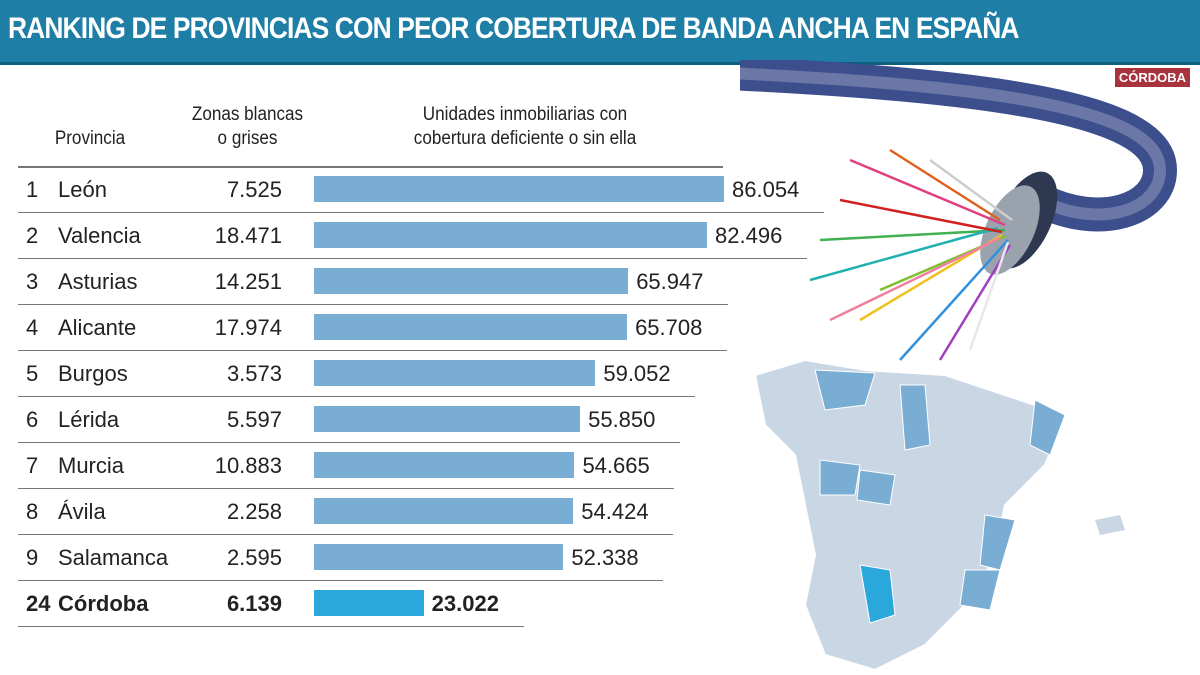 The width and height of the screenshot is (1200, 675). Describe the element at coordinates (471, 281) in the screenshot. I see `bar-asturias` at that location.